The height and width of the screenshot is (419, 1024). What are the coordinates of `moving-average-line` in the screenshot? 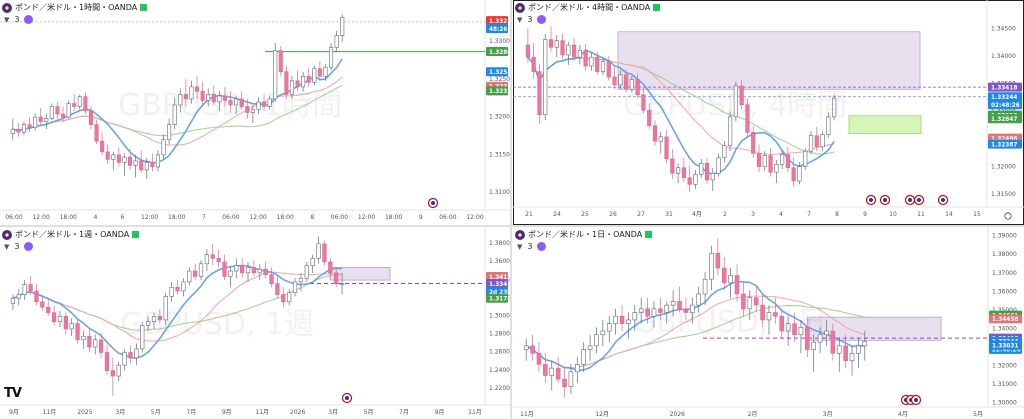 It's located at (681, 106).